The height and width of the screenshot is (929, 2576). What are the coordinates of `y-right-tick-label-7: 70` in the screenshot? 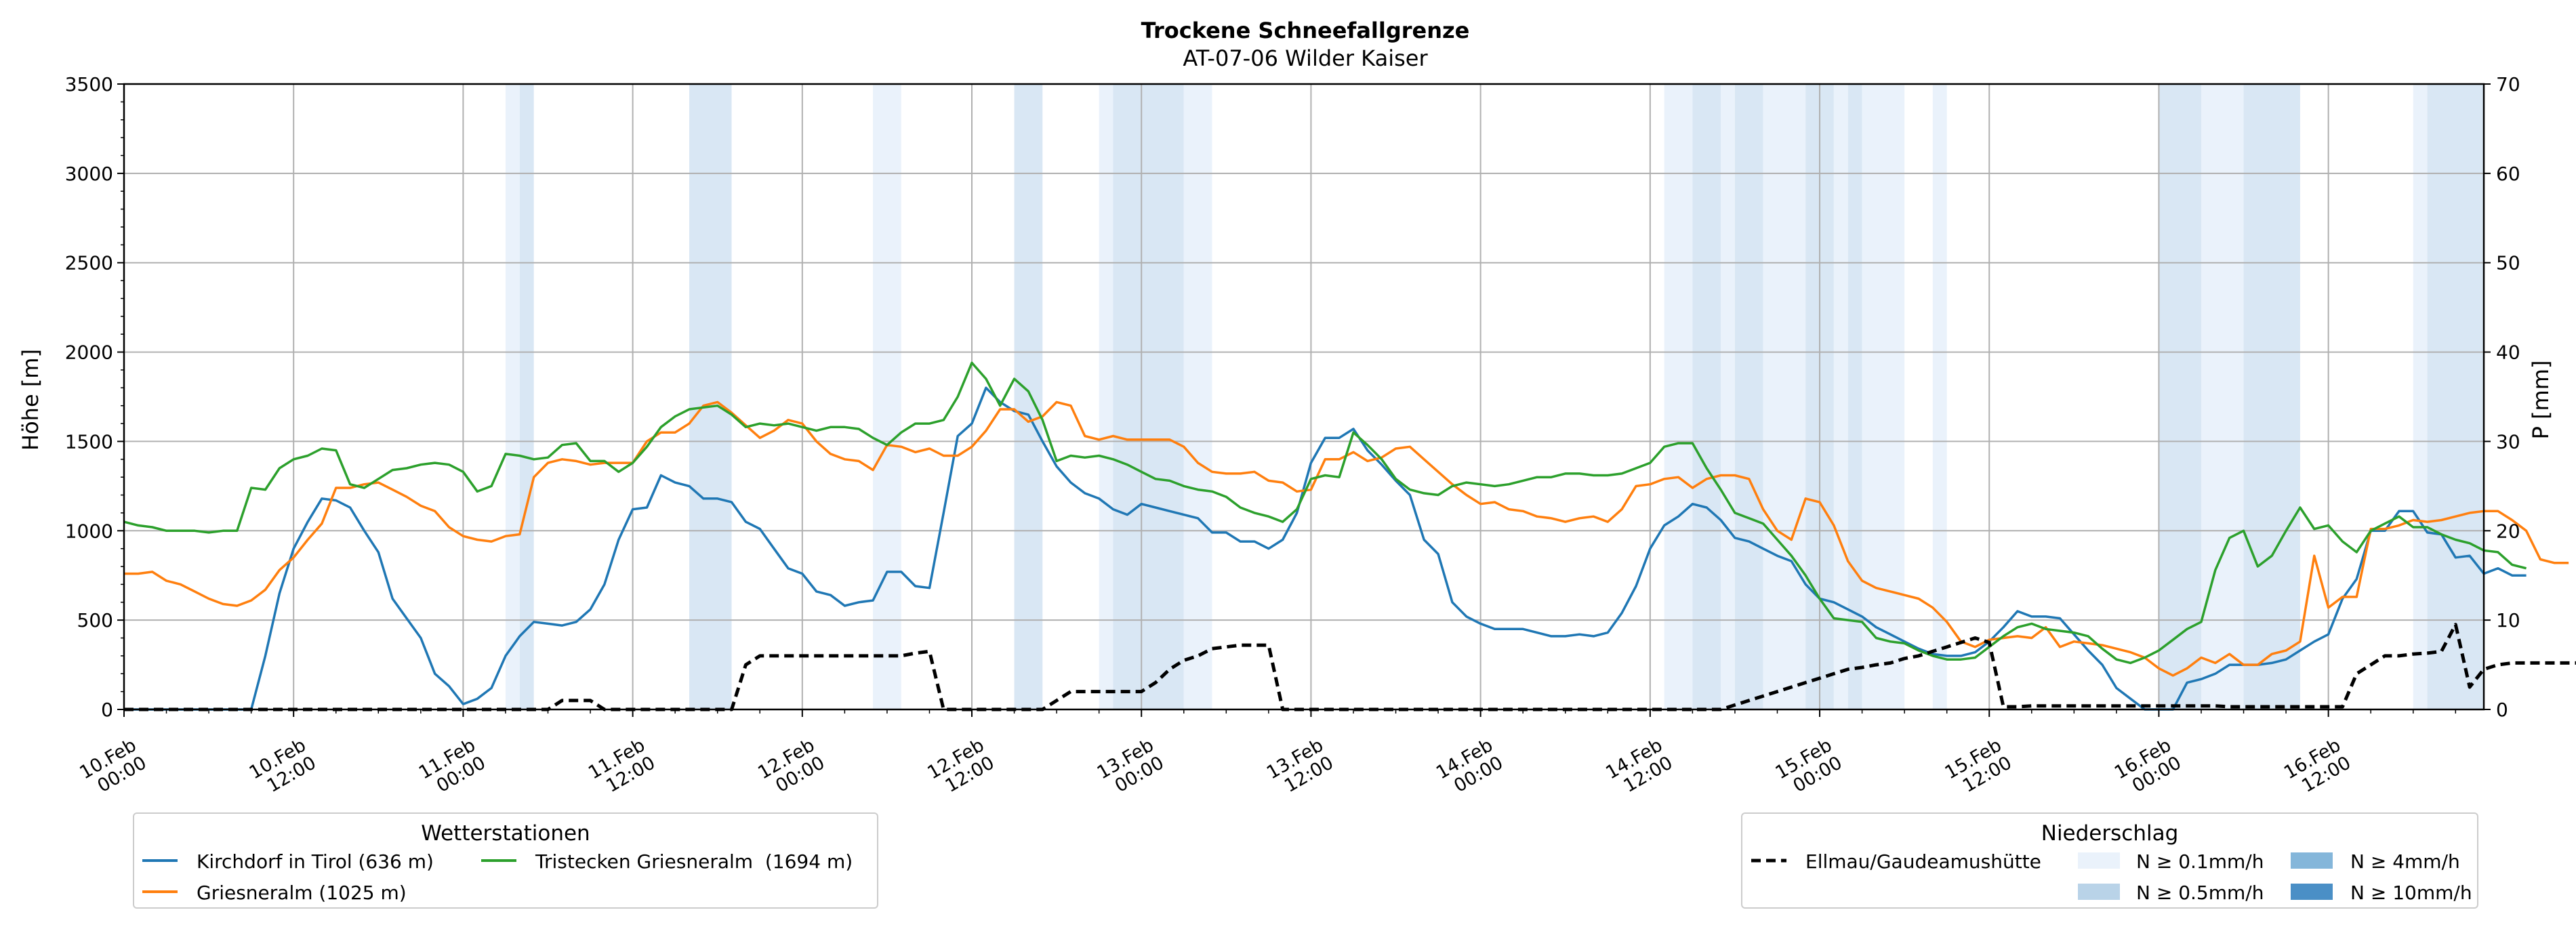 It's located at (2508, 84).